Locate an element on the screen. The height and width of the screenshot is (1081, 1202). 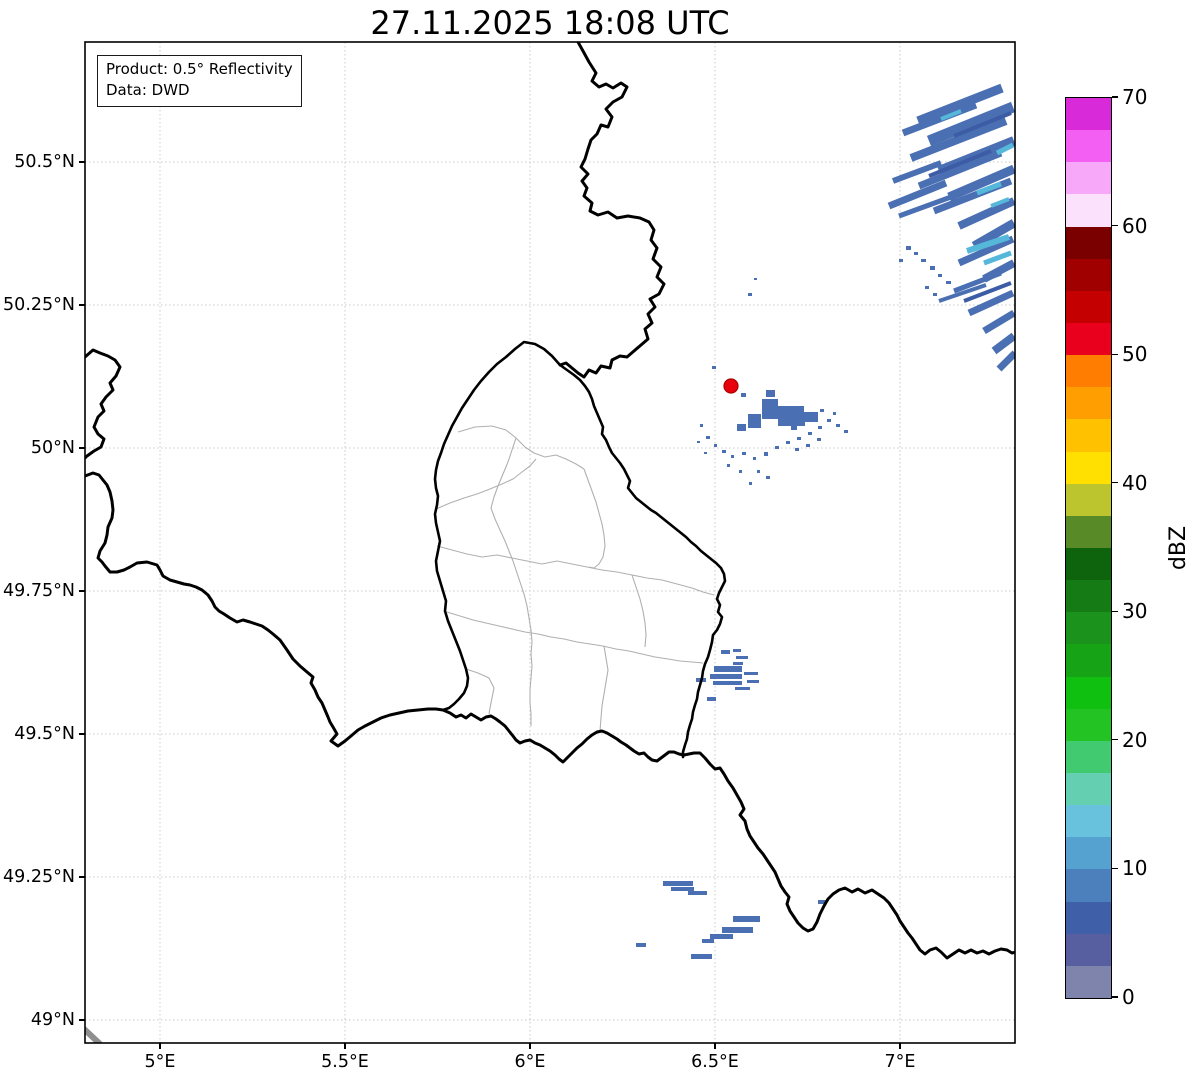
x-tick-label: 6.5°E is located at coordinates (715, 1062).